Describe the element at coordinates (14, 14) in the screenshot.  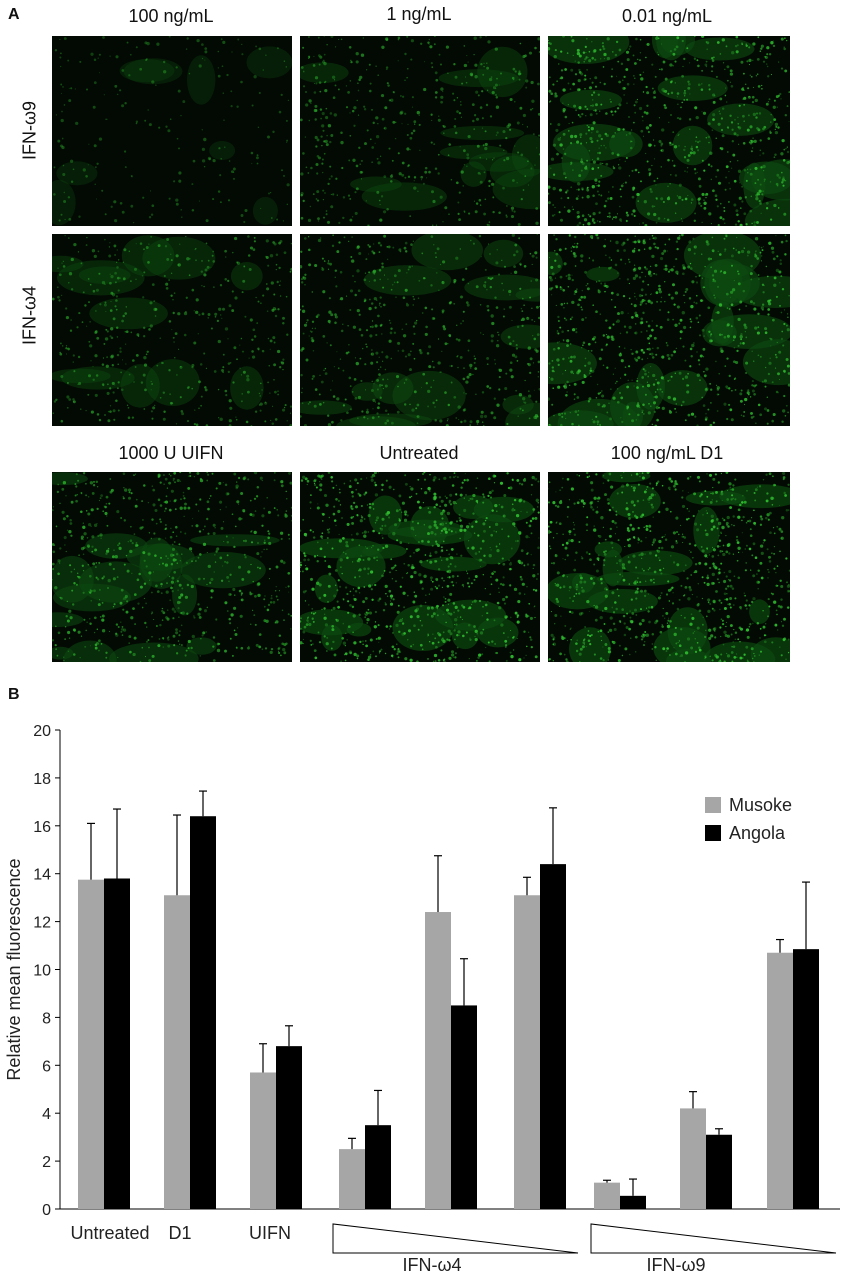
I see `panel-a-letter: A` at that location.